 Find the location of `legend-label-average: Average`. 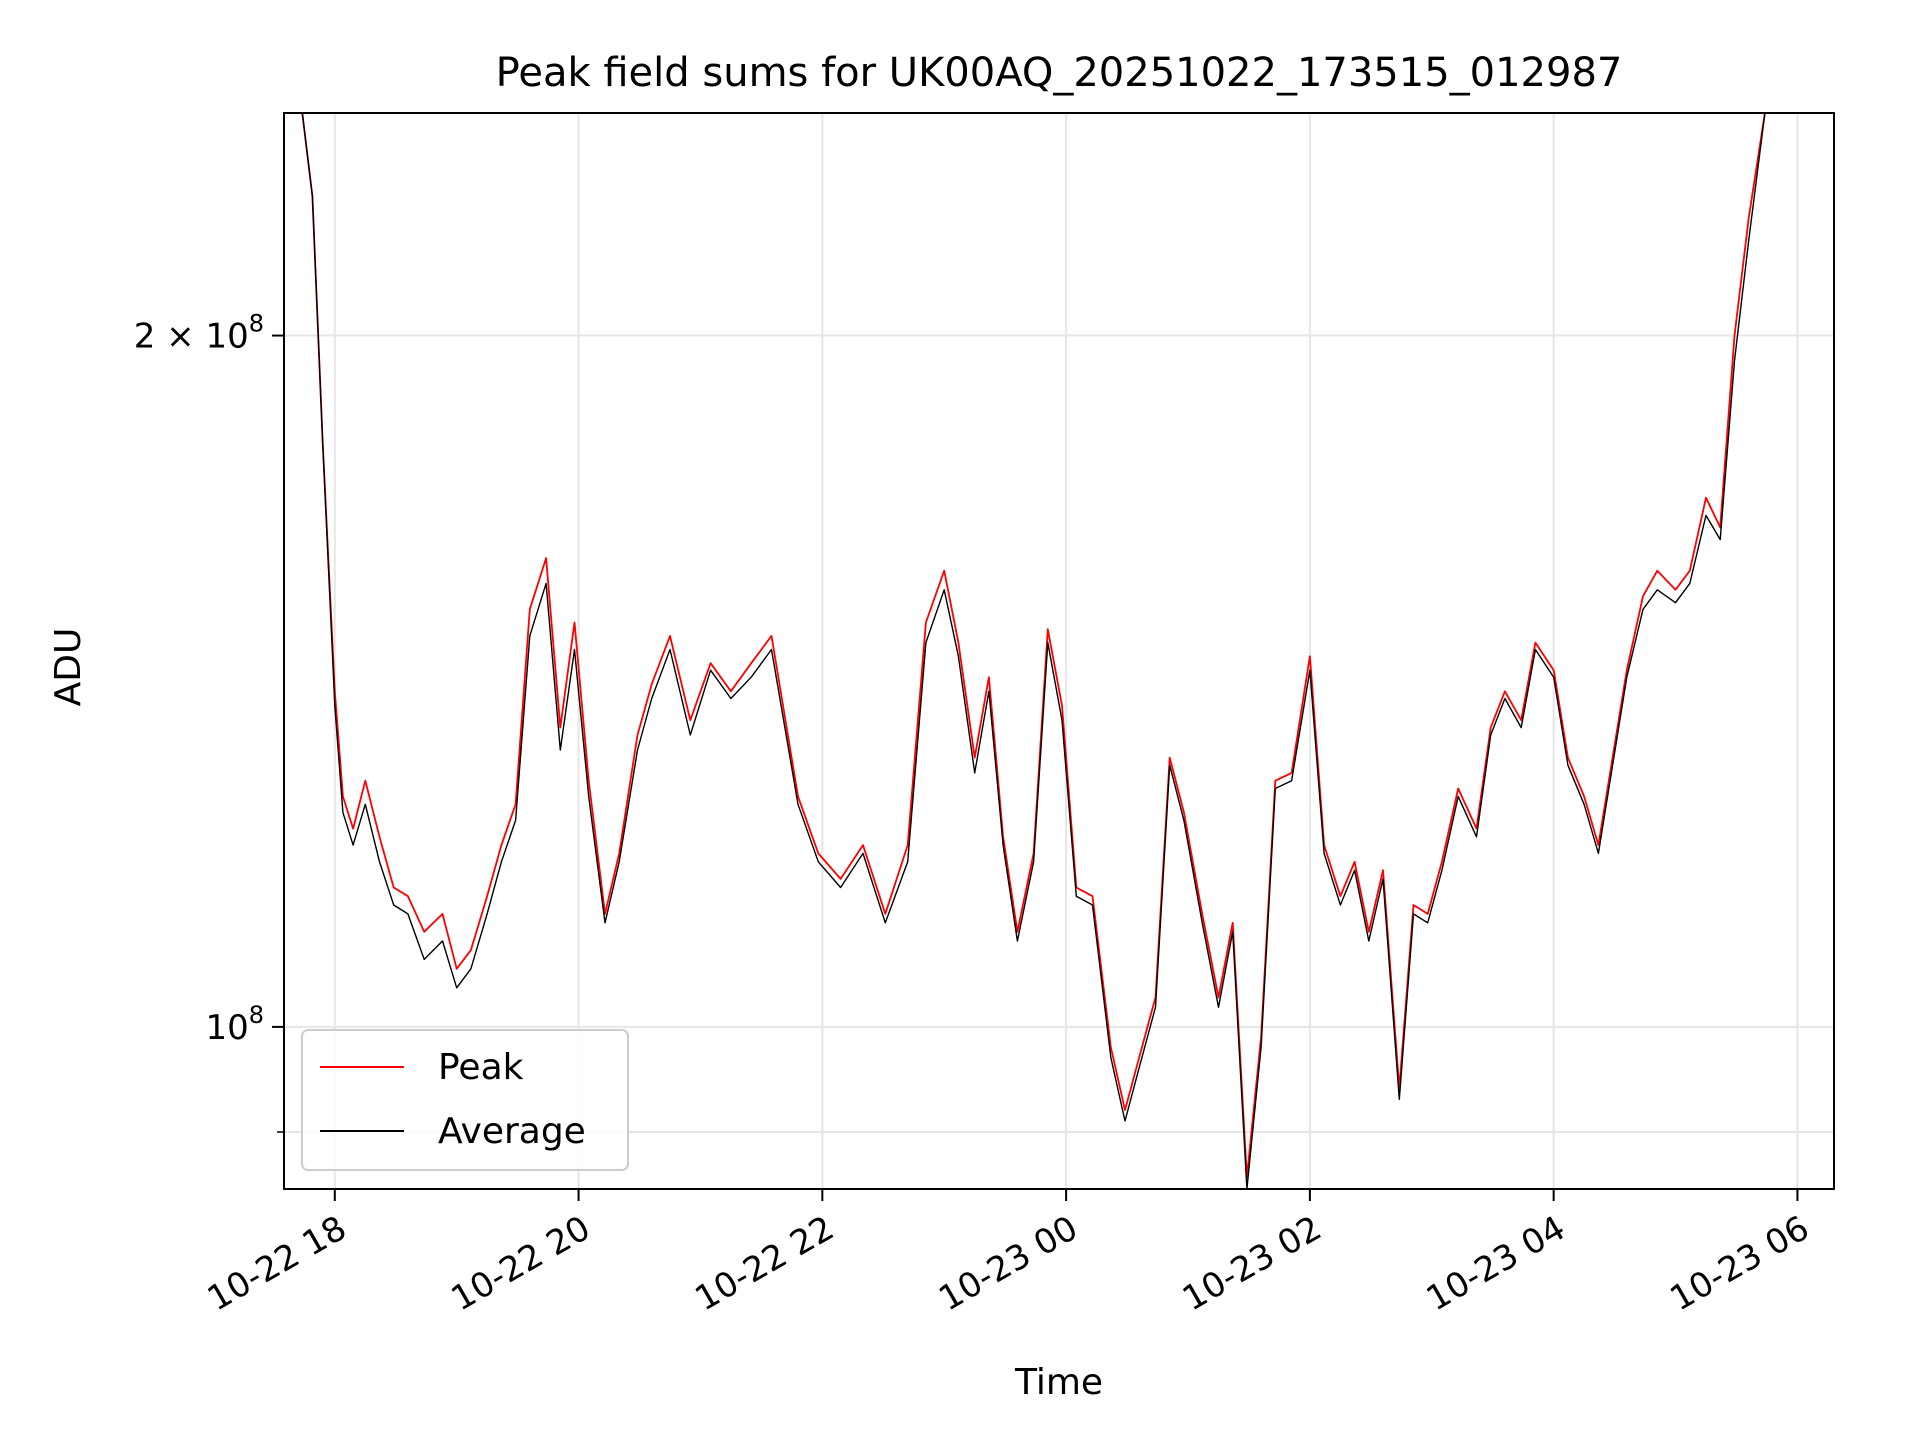

legend-label-average: Average is located at coordinates (512, 1131).